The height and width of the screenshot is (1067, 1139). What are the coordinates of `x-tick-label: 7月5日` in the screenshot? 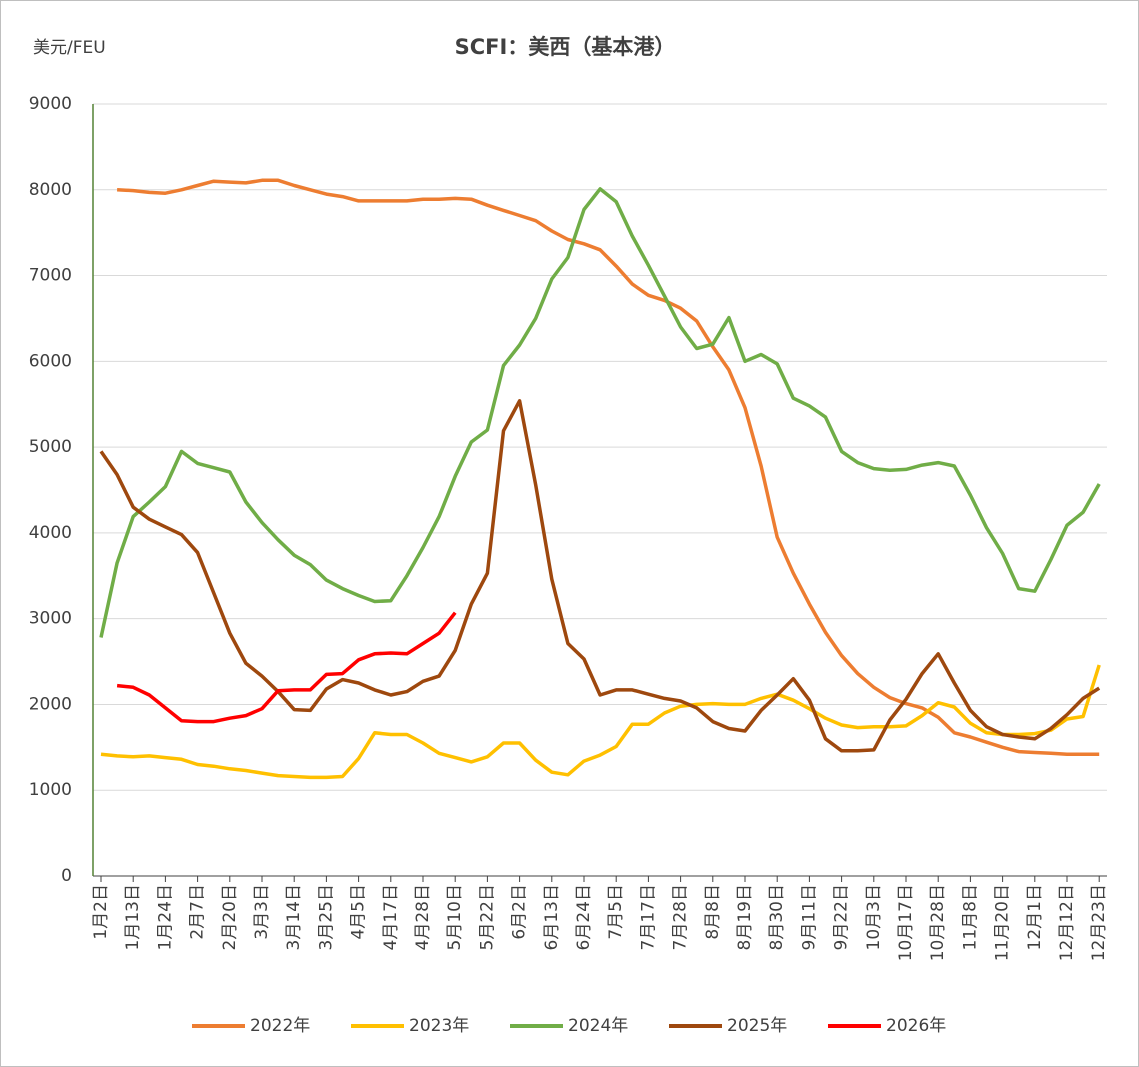 It's located at (616, 912).